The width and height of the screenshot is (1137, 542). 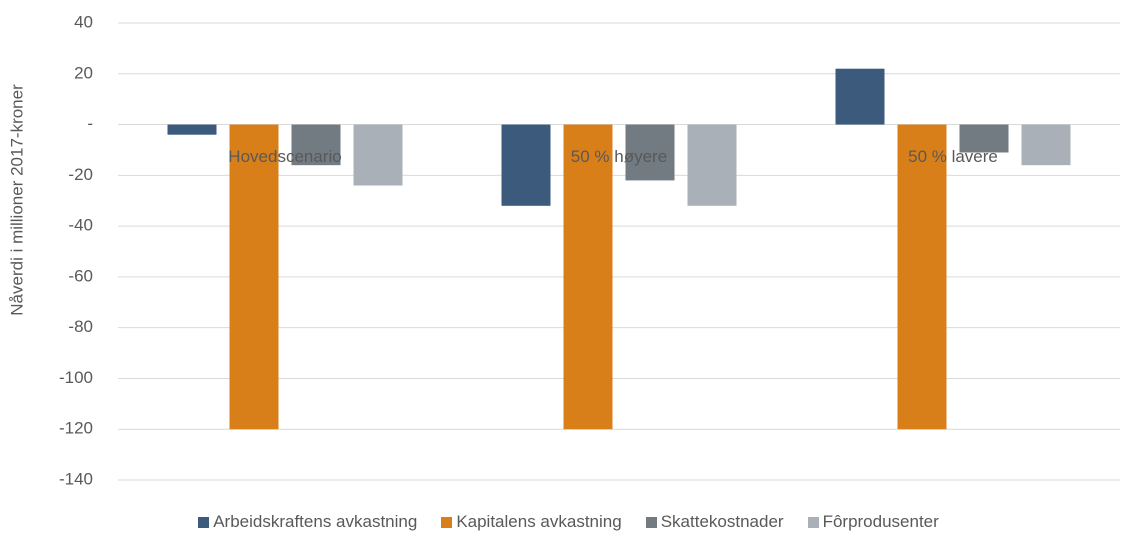 I want to click on legend-item: Skattekostnader, so click(x=714, y=522).